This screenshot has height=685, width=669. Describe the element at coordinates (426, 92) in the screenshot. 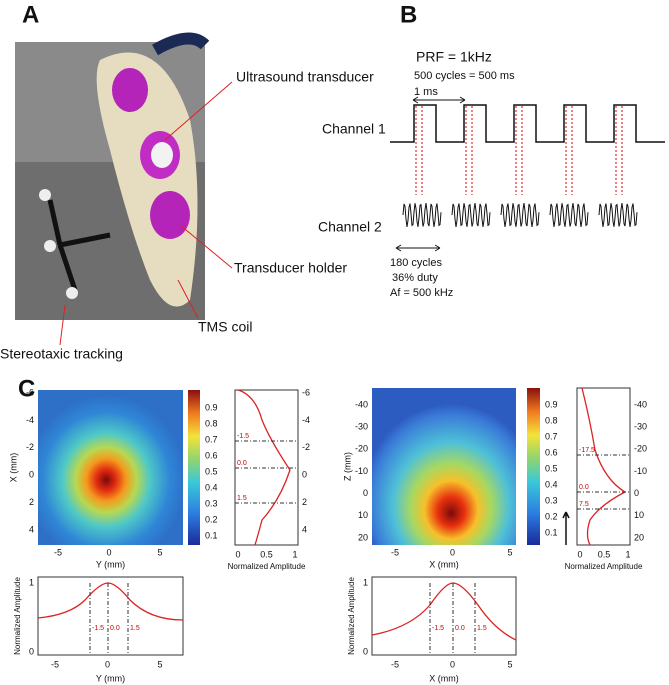

I see `period: 1 ms` at that location.